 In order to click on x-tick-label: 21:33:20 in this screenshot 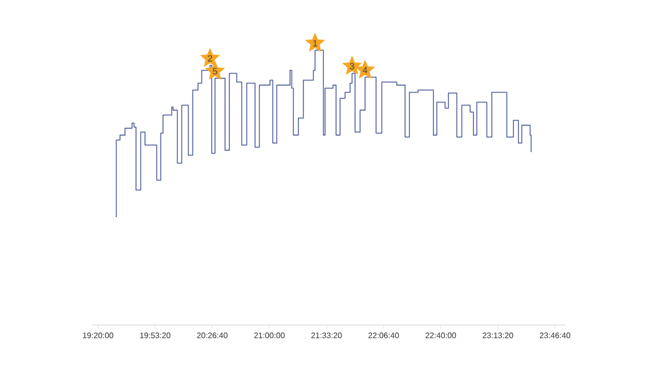, I will do `click(326, 335)`.